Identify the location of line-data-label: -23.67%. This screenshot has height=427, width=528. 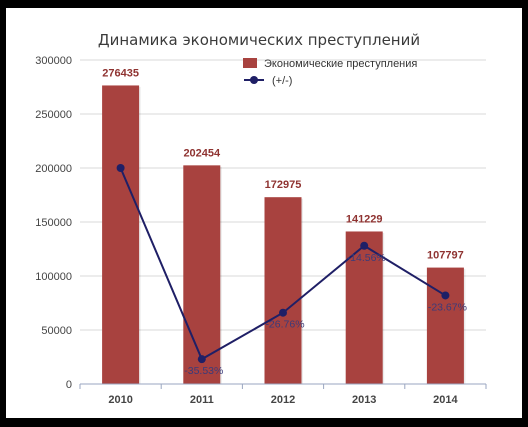
(447, 307).